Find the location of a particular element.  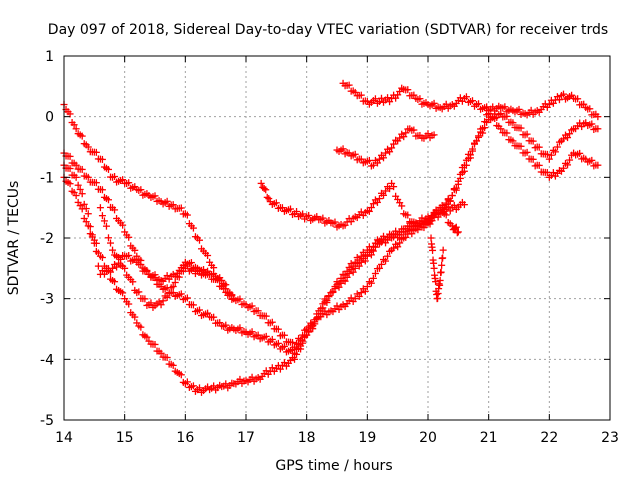

x-tick-label: 16 is located at coordinates (185, 438).